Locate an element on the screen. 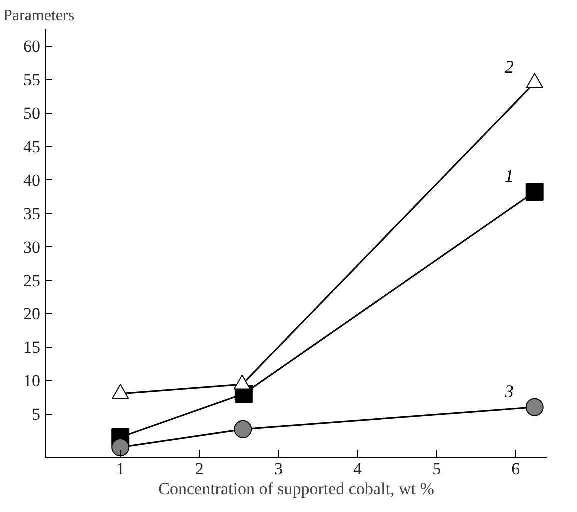 This screenshot has width=577, height=512. y-tick-label: 40 is located at coordinates (32, 180).